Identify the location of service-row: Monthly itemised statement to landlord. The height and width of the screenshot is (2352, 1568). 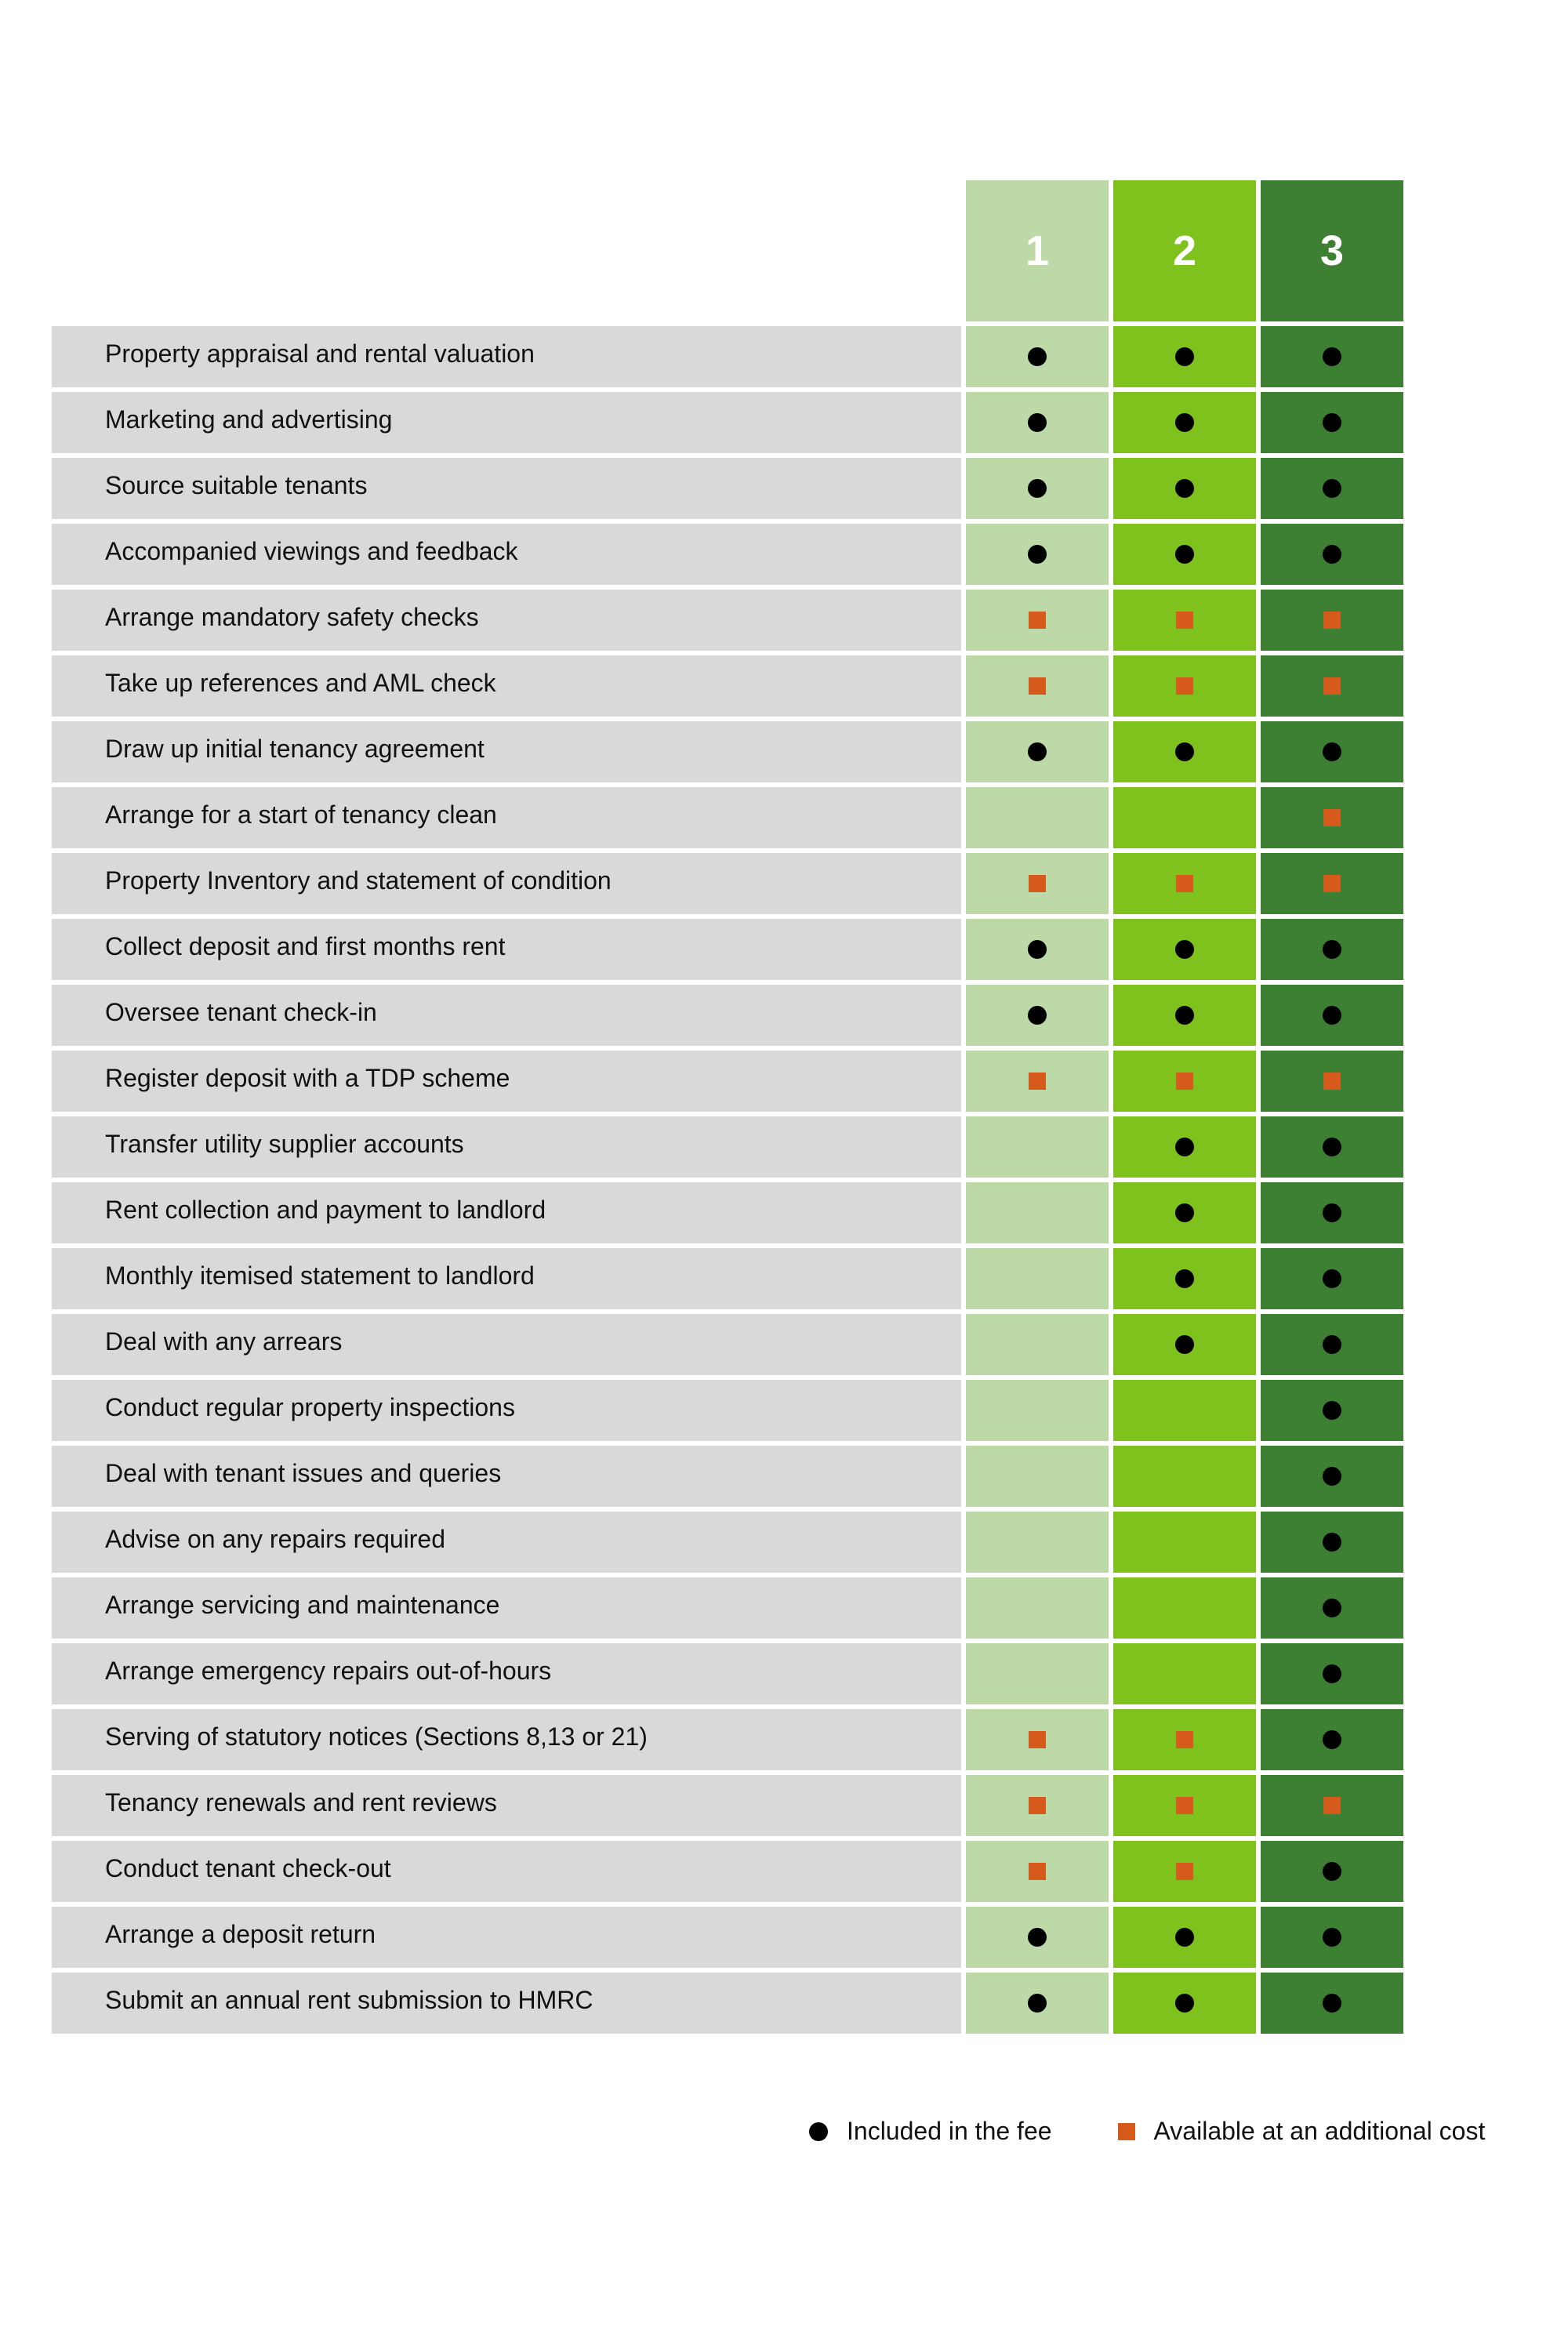
(737, 1278).